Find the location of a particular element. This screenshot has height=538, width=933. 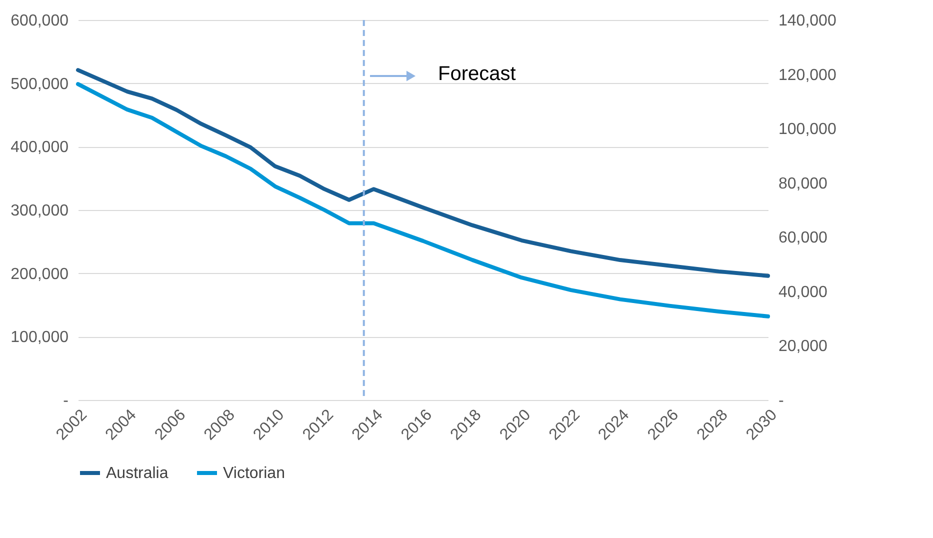

y2-tick-label: - is located at coordinates (781, 401).